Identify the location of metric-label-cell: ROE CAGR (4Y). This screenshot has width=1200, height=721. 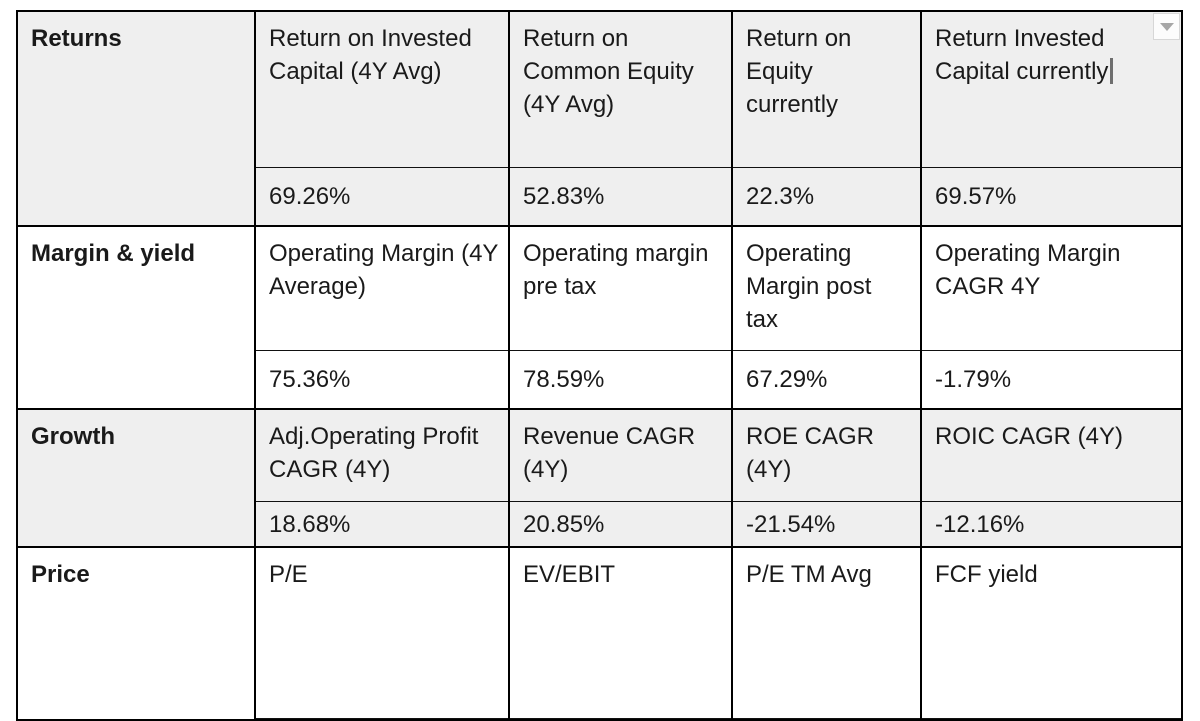
(826, 455).